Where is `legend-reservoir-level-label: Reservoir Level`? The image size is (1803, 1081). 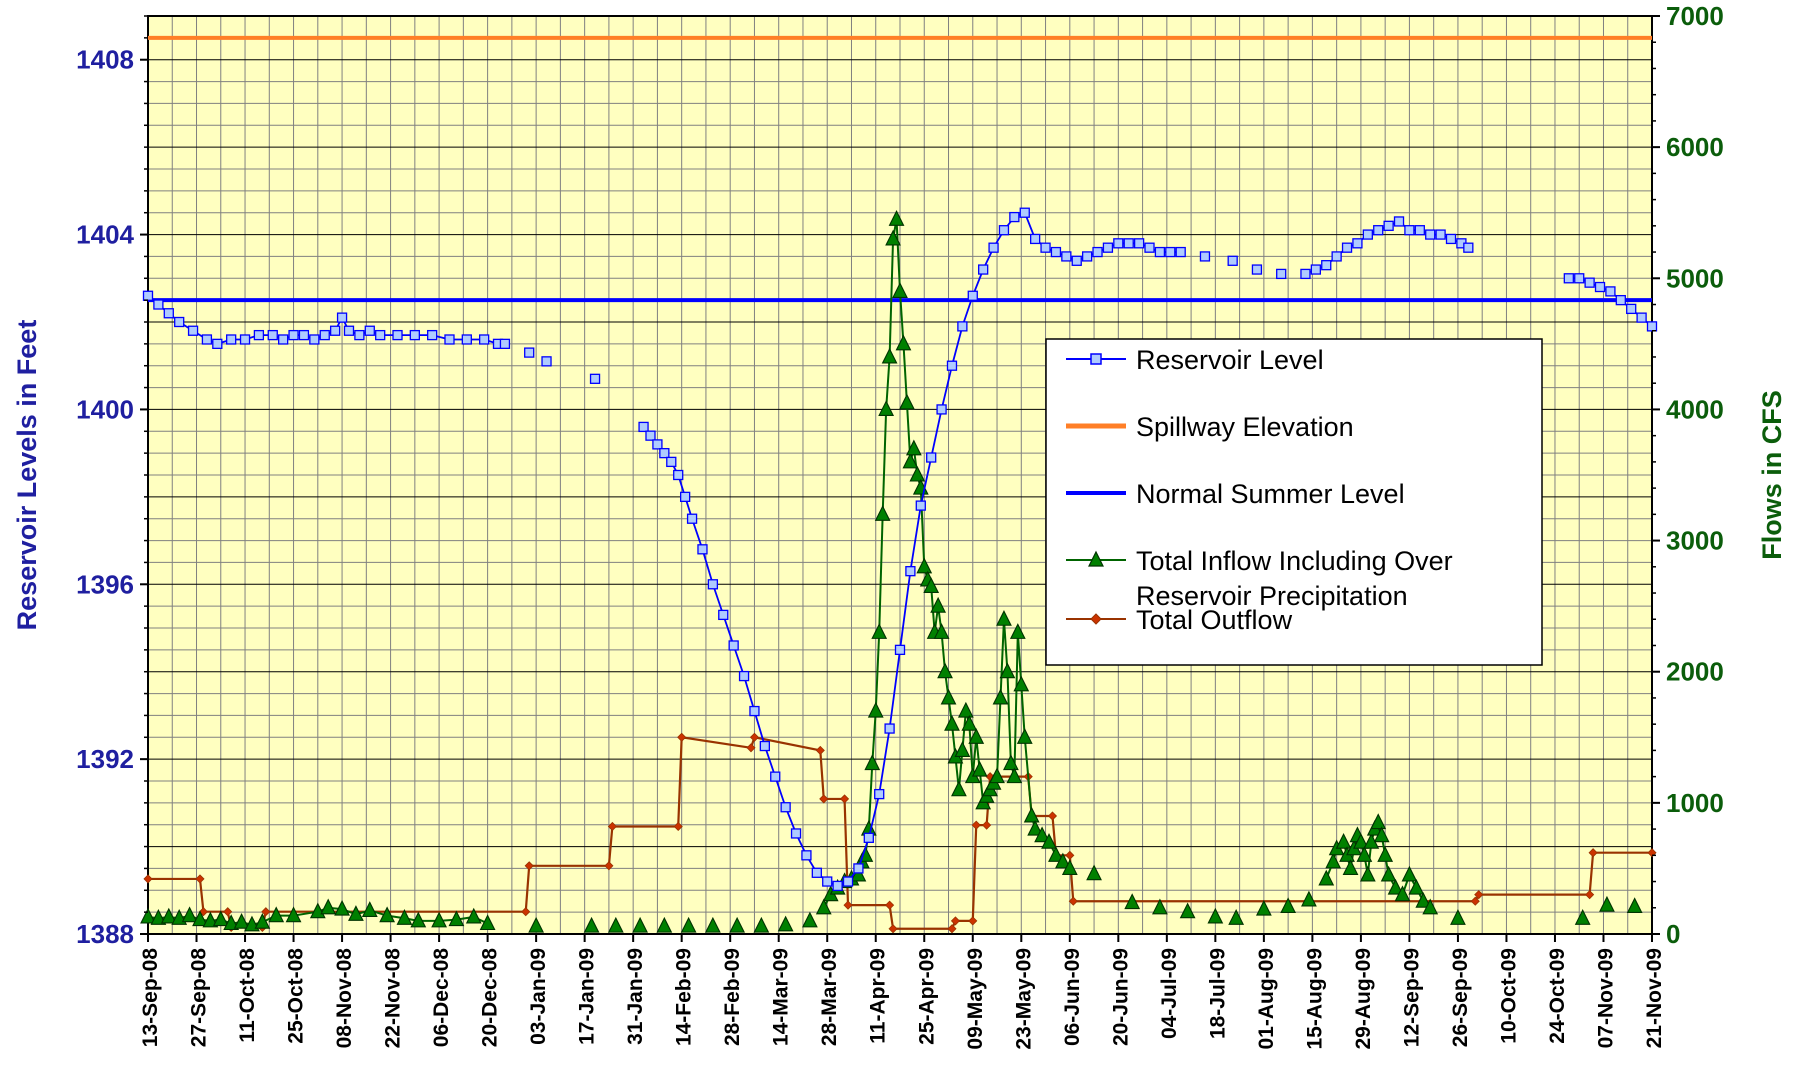 legend-reservoir-level-label: Reservoir Level is located at coordinates (1230, 360).